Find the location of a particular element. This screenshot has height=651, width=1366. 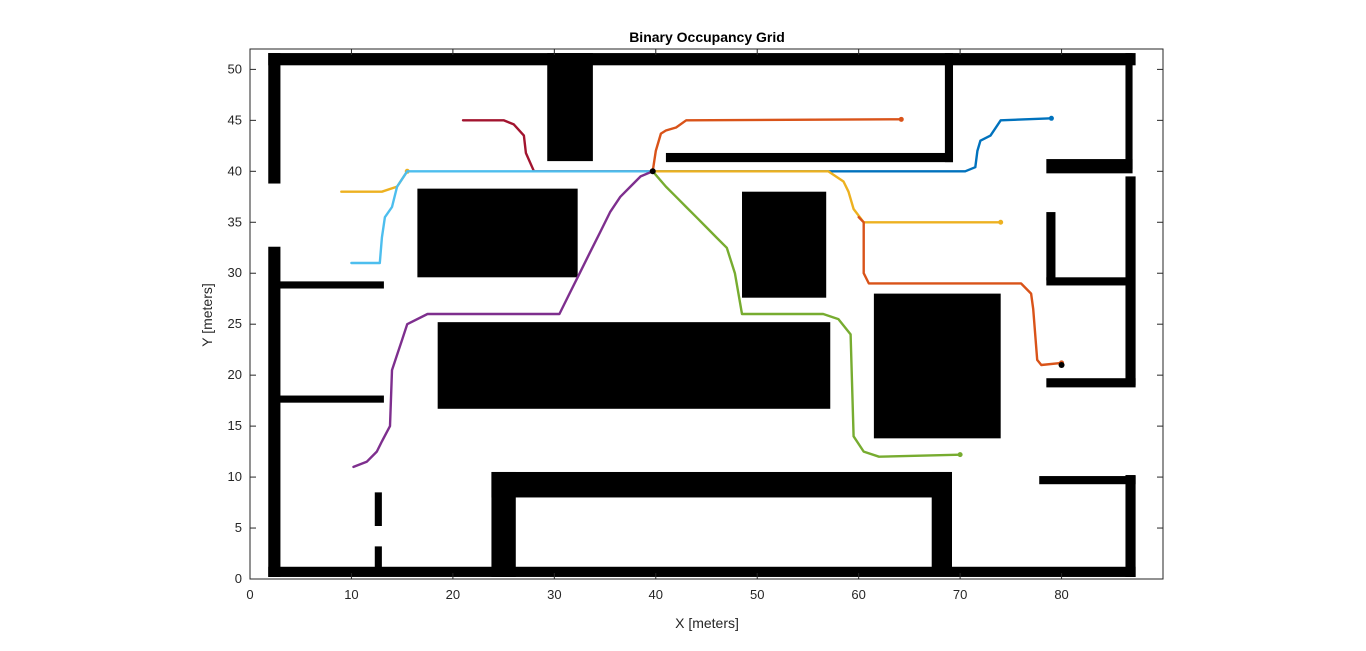

obstacle-right-bottom-shelf is located at coordinates (1087, 480).